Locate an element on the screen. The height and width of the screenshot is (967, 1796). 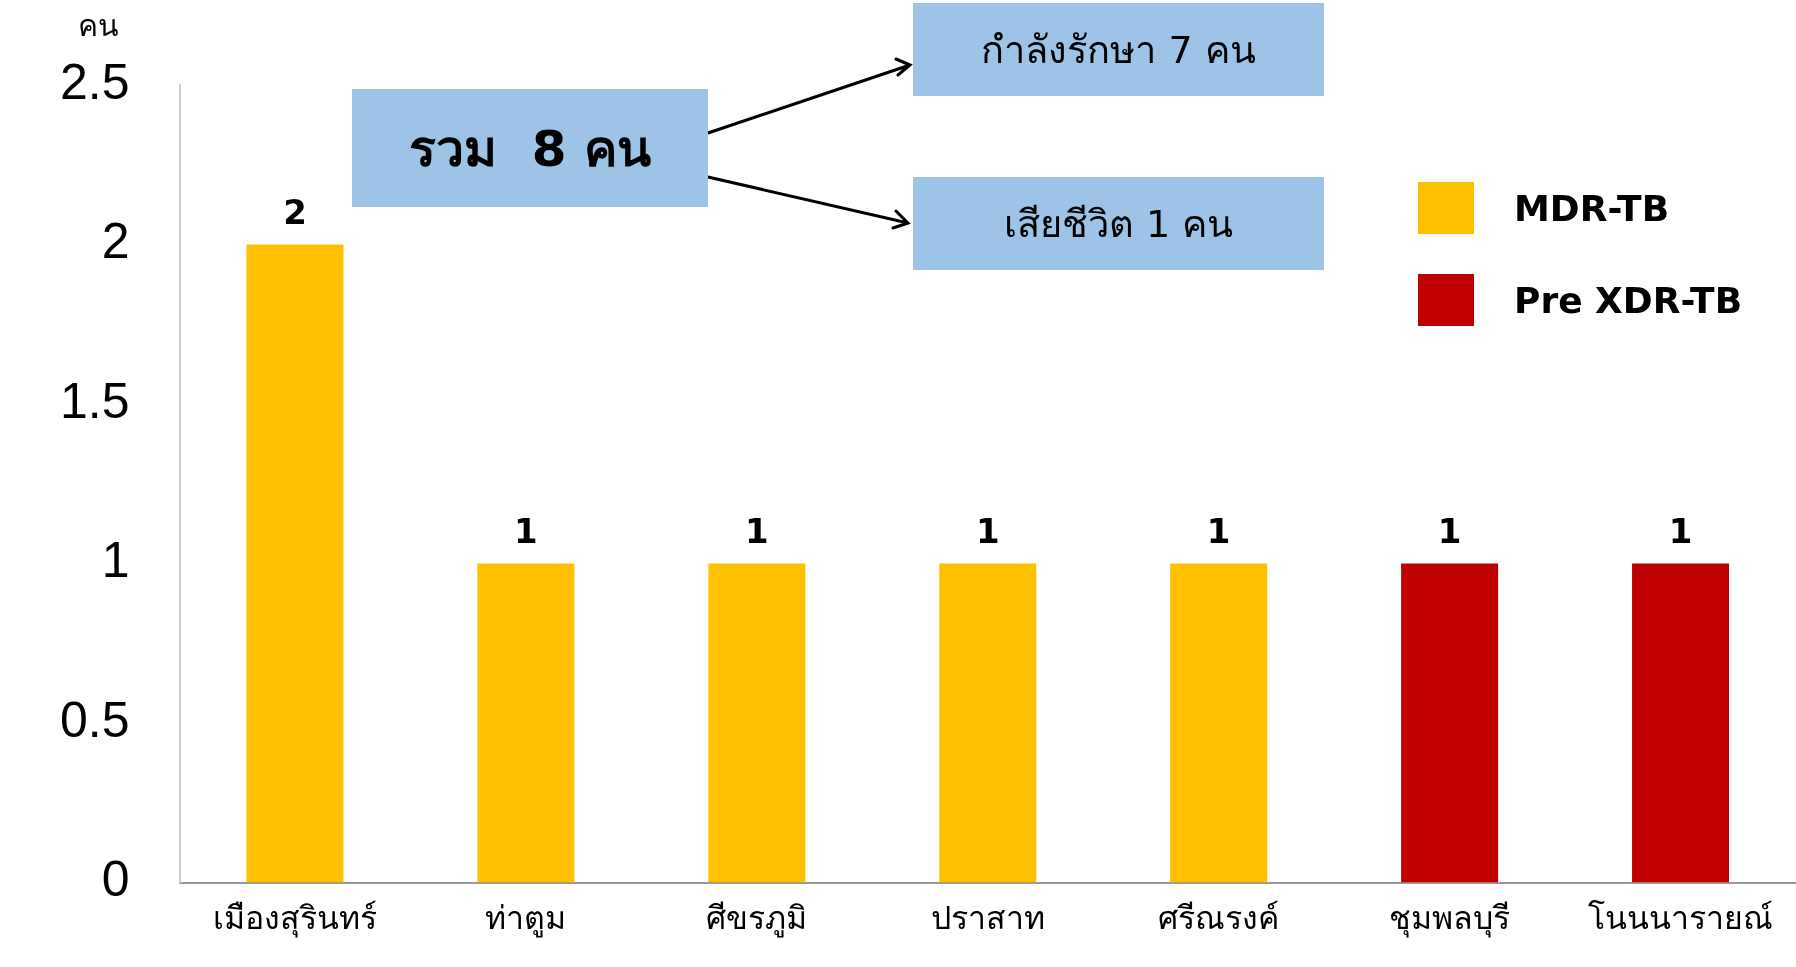
x-tick-label: ศรีณรงค์ is located at coordinates (1219, 917).